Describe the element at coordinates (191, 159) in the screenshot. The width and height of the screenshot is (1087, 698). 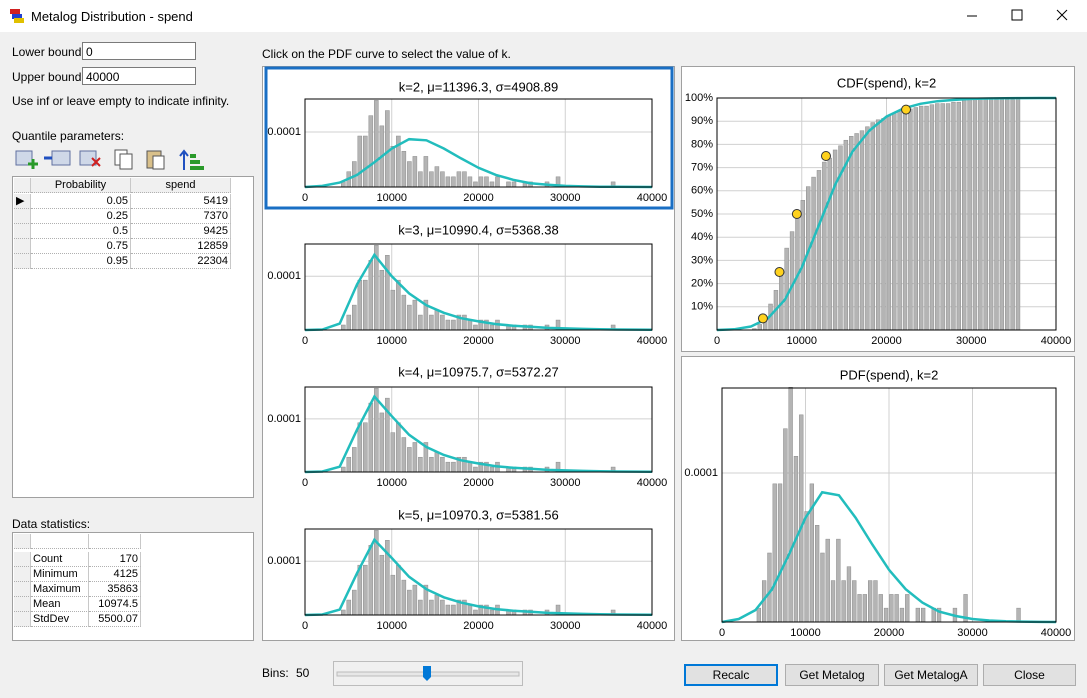
I see `sort-button` at that location.